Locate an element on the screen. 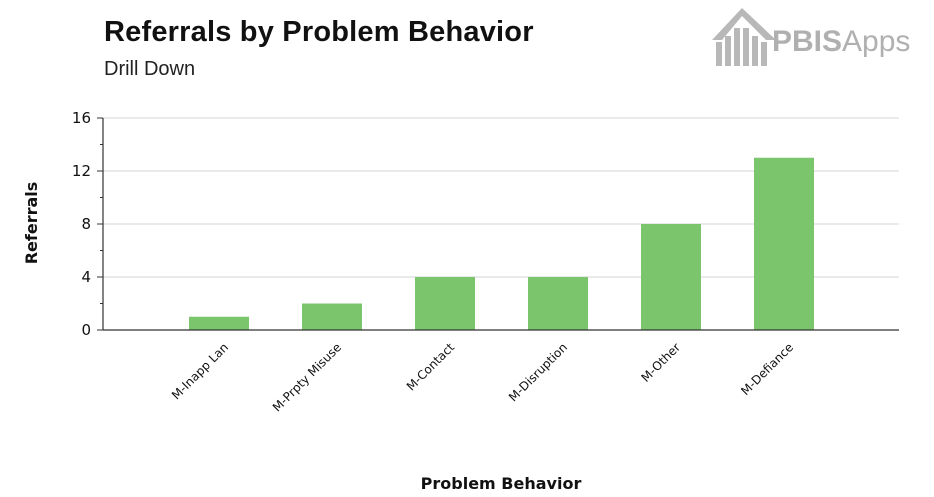 The image size is (934, 497). y-tick-labels: 0 4 8 12 16 is located at coordinates (81, 224).